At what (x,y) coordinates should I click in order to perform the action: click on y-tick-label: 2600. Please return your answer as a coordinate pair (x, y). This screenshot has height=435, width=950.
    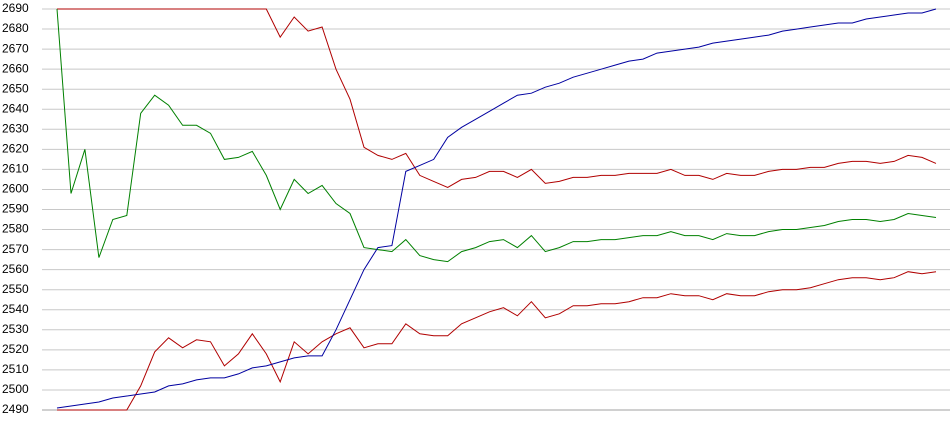
    Looking at the image, I should click on (15, 189).